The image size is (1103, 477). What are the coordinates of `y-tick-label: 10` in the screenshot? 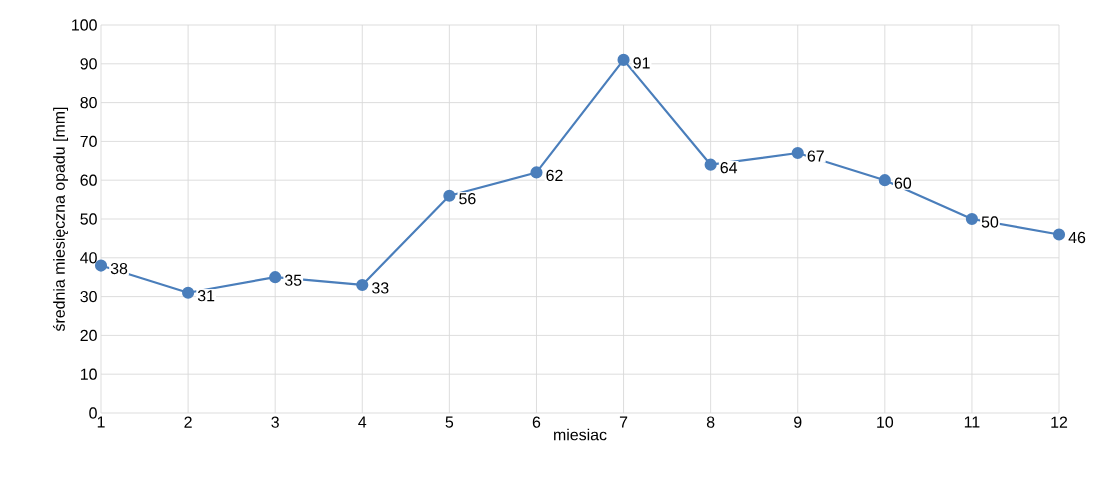 It's located at (88, 374).